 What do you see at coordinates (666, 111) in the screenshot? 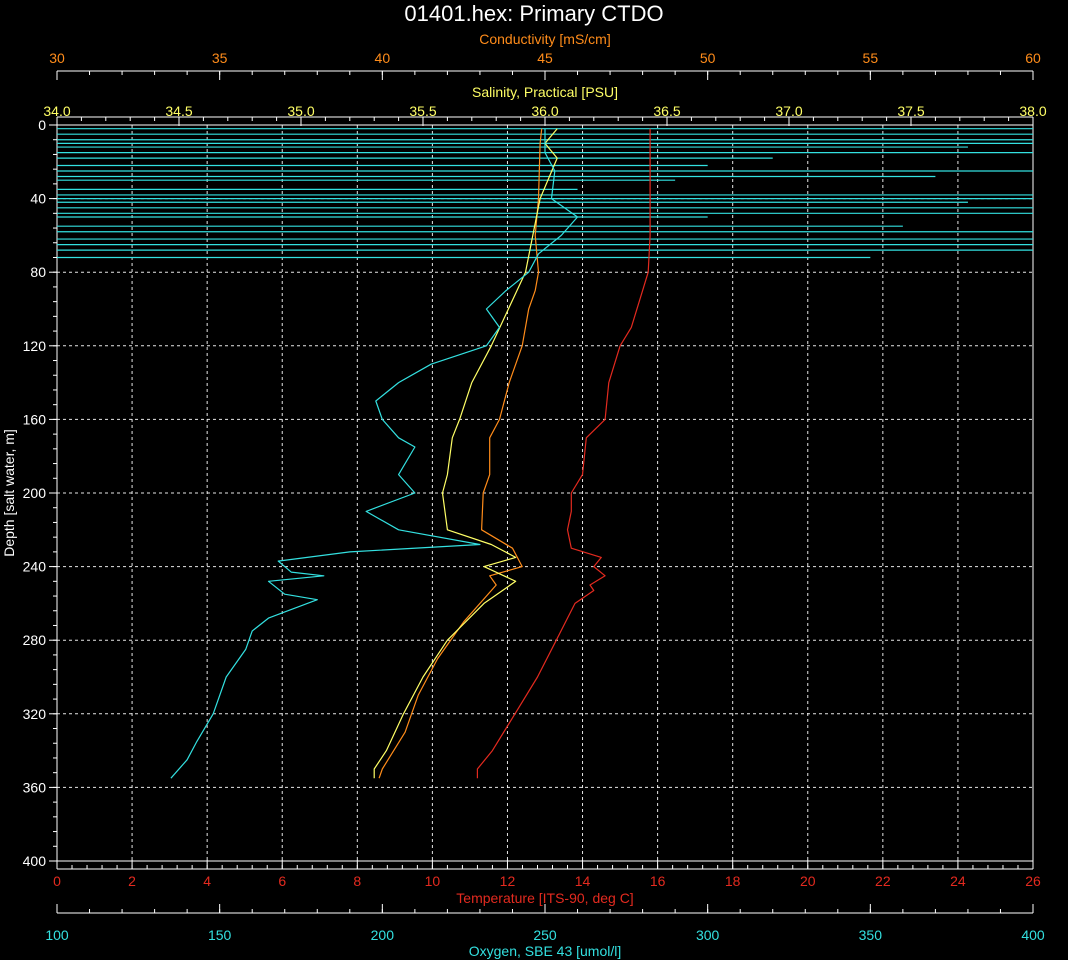
I see `salinity-tick-label: 36.5` at bounding box center [666, 111].